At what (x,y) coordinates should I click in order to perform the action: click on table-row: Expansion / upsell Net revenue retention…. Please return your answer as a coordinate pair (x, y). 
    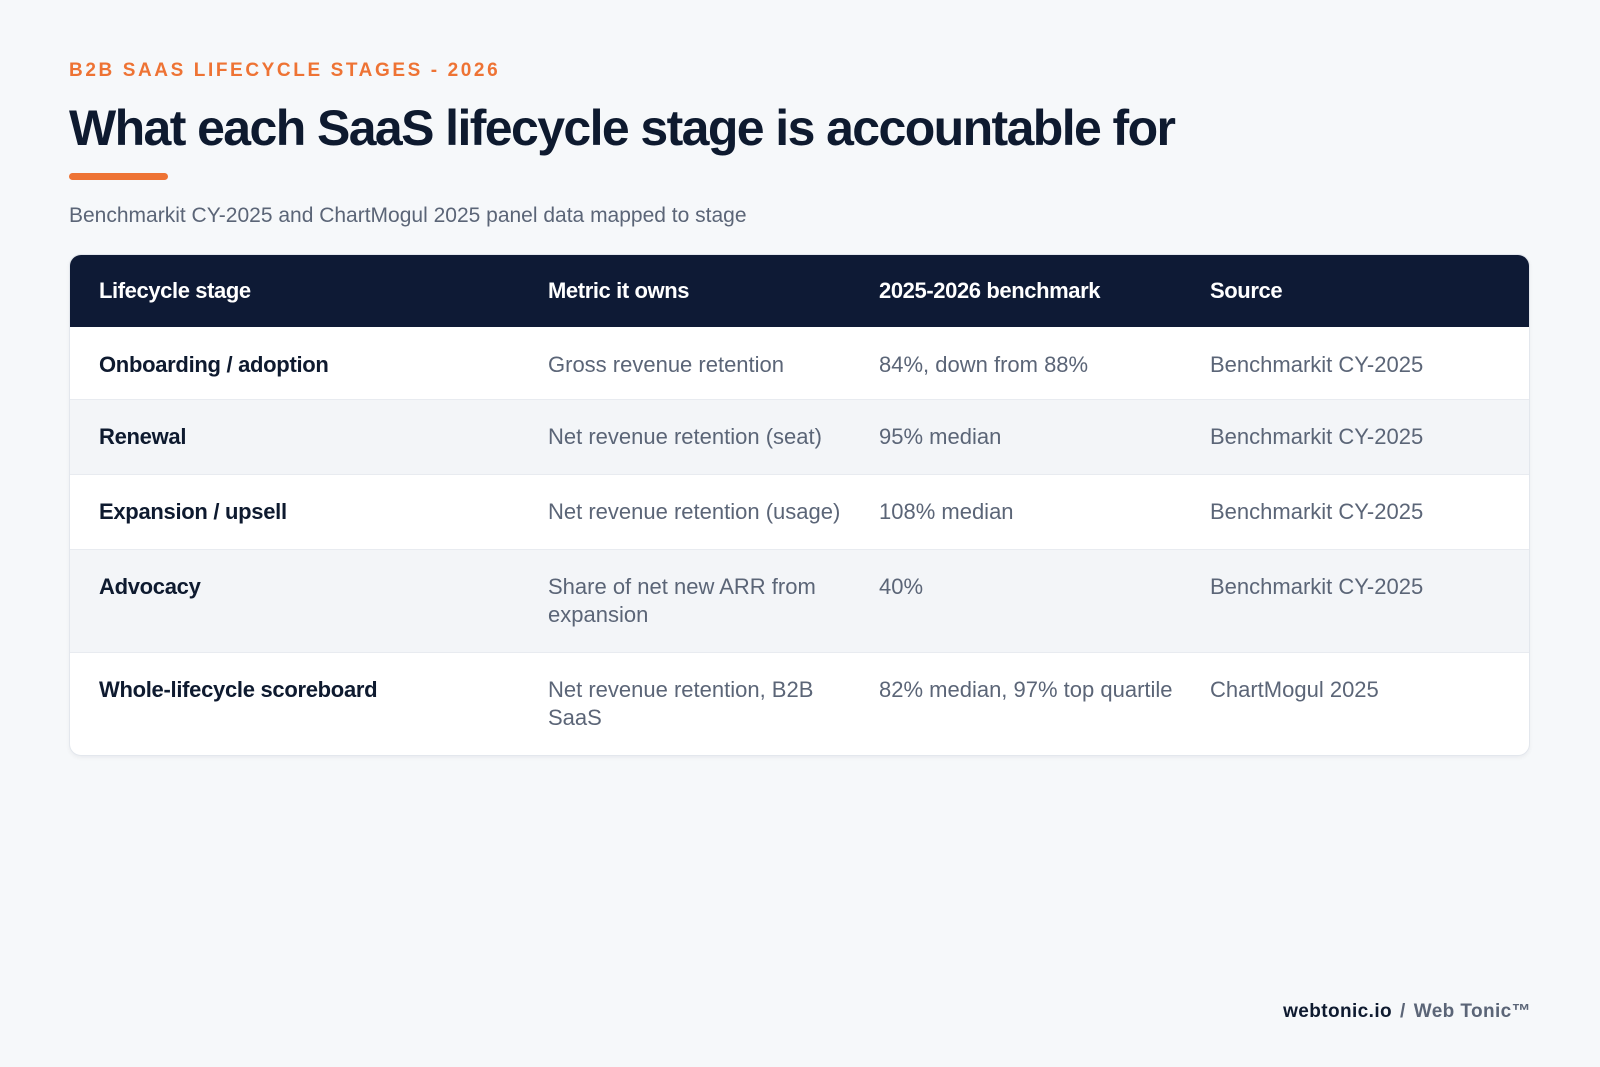
    Looking at the image, I should click on (799, 512).